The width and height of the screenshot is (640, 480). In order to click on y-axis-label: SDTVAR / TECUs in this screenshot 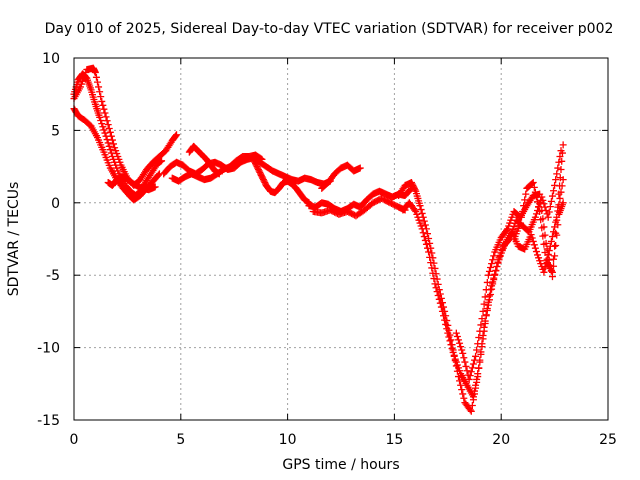, I will do `click(14, 239)`.